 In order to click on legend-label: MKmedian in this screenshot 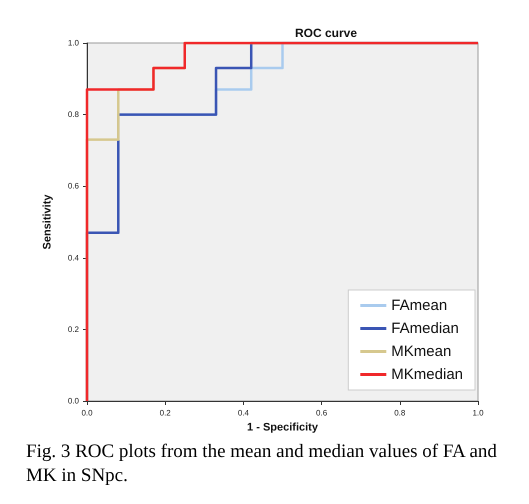, I will do `click(427, 374)`.